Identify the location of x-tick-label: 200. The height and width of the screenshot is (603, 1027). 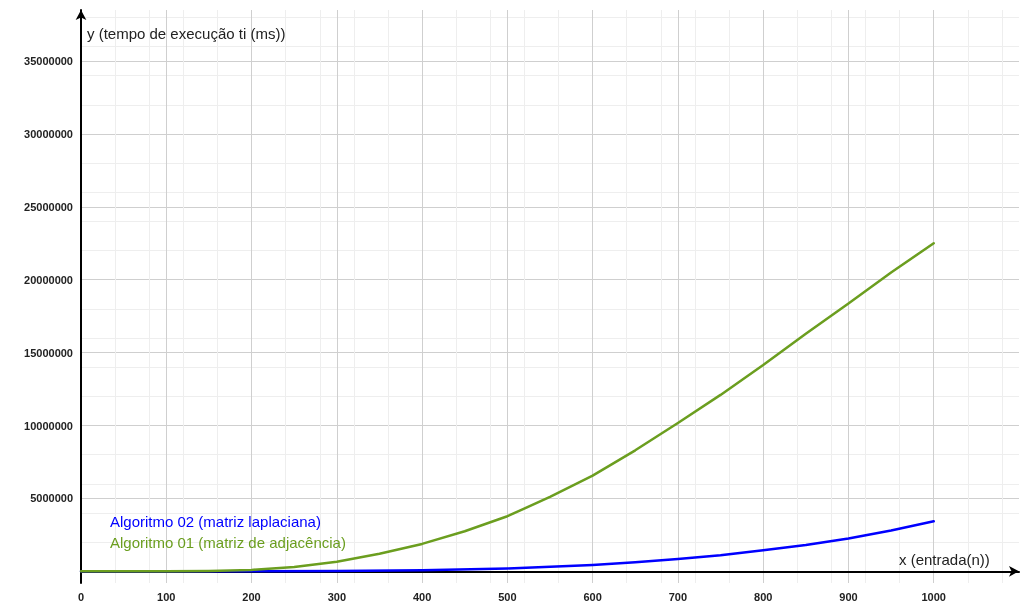
(251, 596).